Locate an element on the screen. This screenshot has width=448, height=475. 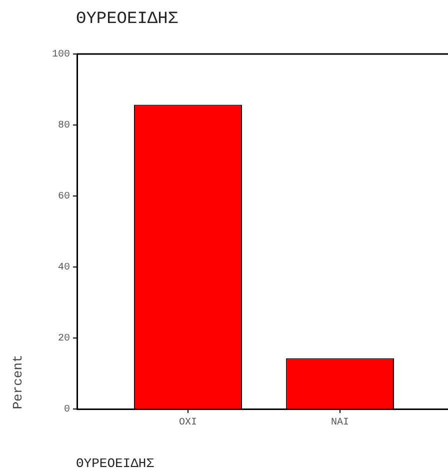
y-tick-label: 40 is located at coordinates (64, 268).